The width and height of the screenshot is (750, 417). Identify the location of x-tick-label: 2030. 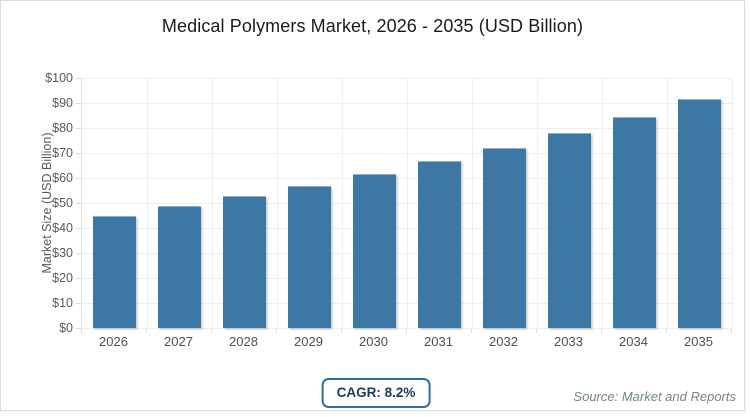
(373, 341).